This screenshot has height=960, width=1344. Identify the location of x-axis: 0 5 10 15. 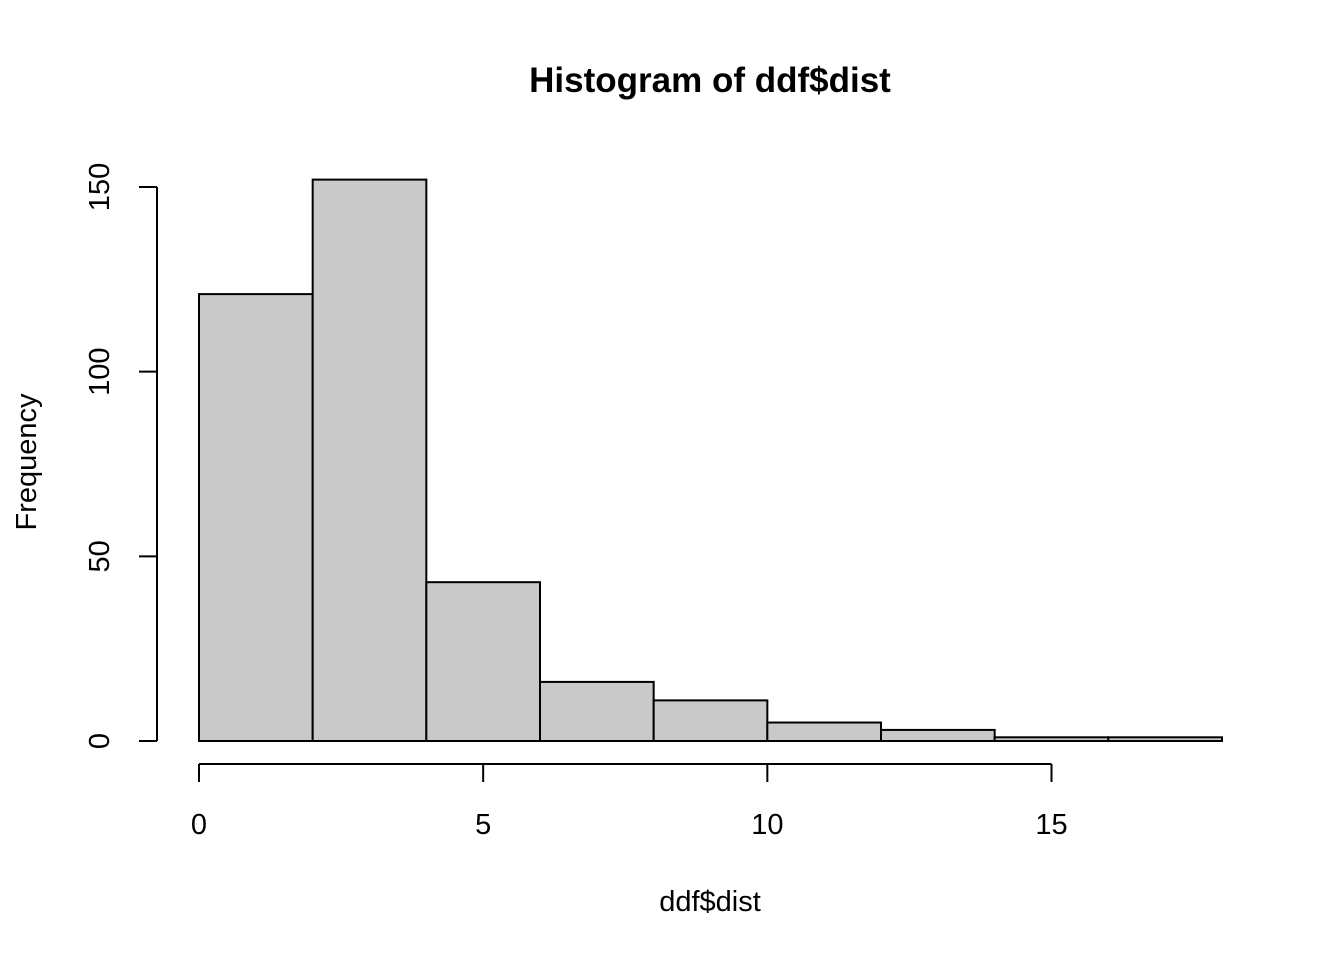
(629, 802).